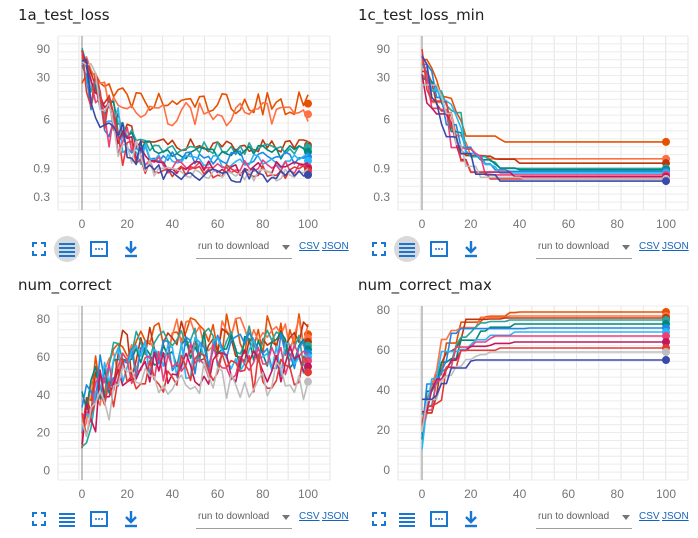 This screenshot has height=538, width=698. Describe the element at coordinates (527, 519) in the screenshot. I see `chart-toolbar: run to download CSV JSON` at that location.